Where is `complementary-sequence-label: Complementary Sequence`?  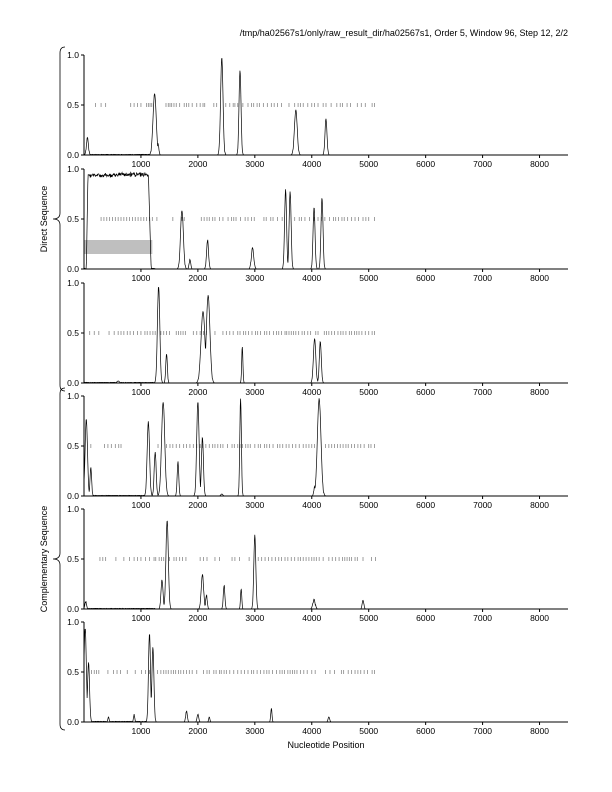 complementary-sequence-label: Complementary Sequence is located at coordinates (44, 559).